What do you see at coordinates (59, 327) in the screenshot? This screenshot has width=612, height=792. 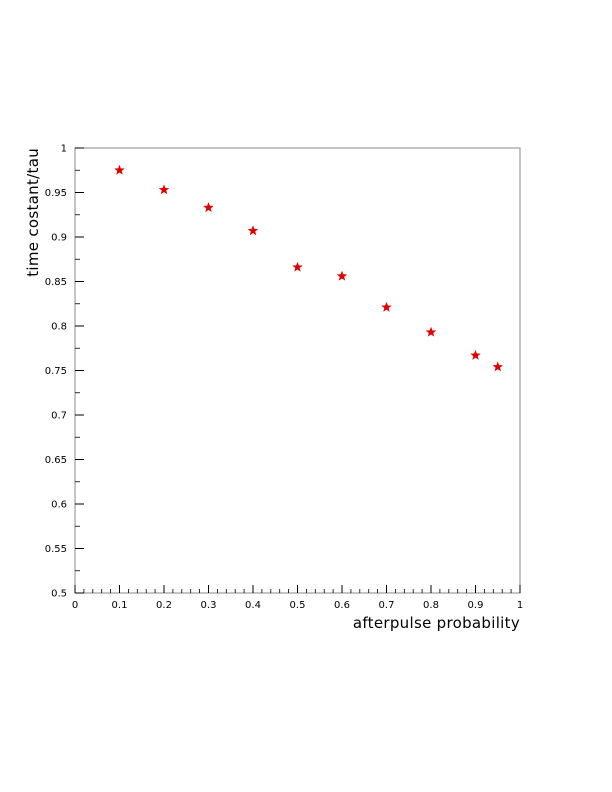 I see `y-tick-label: 0.8` at bounding box center [59, 327].